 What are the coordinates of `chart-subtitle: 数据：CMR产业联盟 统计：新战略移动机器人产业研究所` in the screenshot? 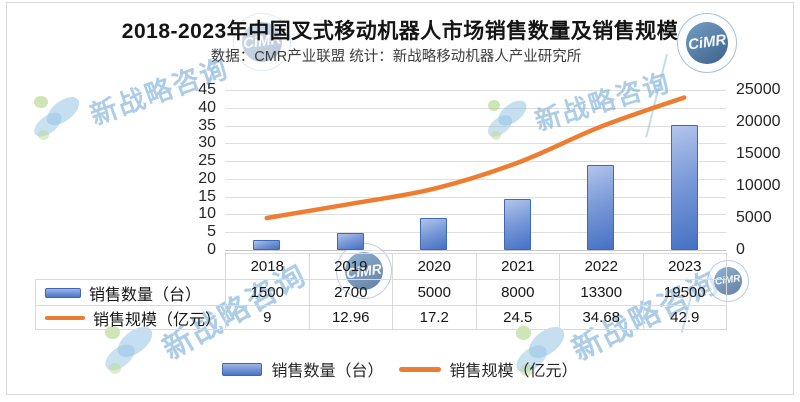 It's located at (396, 57).